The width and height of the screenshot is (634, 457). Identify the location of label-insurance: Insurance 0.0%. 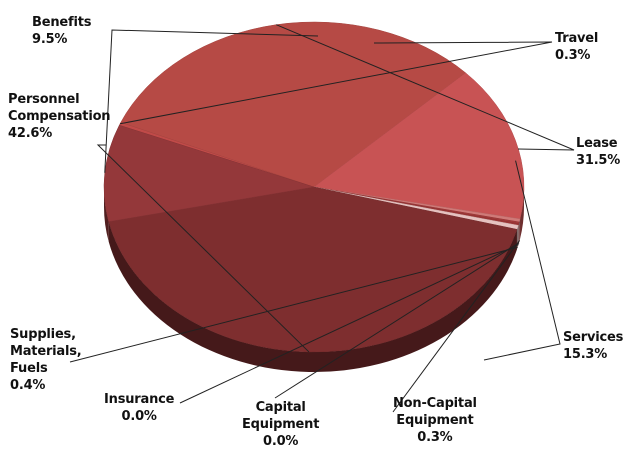
(139, 408).